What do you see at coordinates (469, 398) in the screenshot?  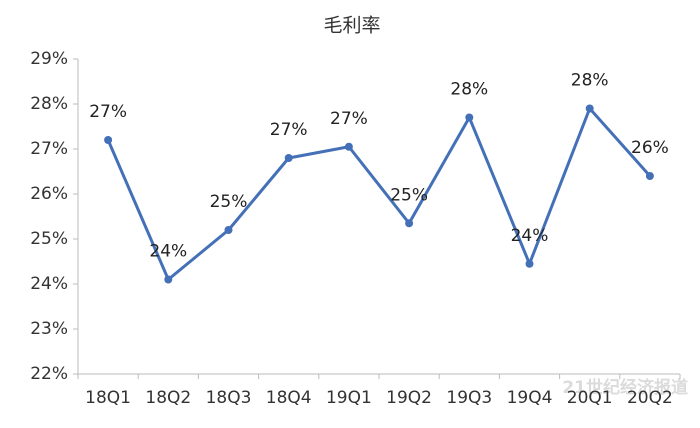 I see `x-tick-label: 19Q3` at bounding box center [469, 398].